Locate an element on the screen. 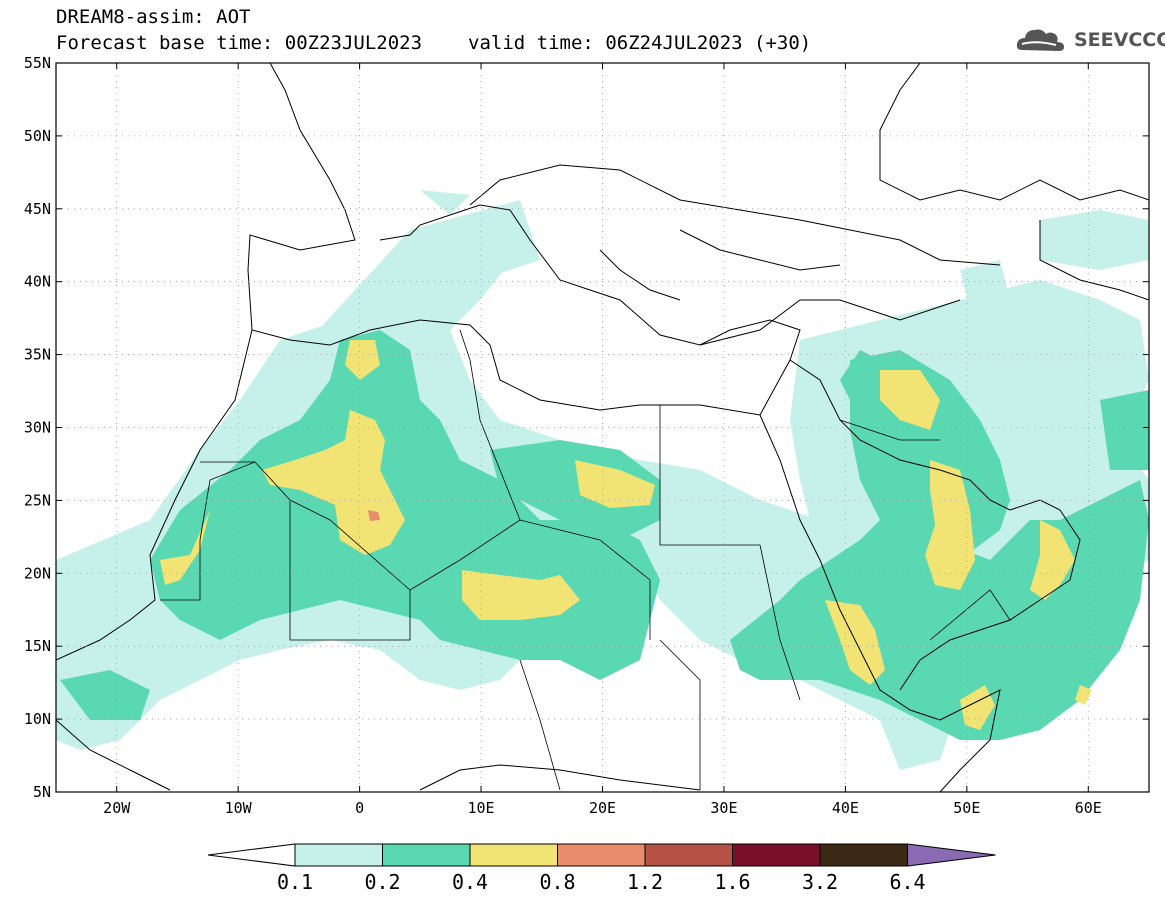  colorbar-label: 0.4 is located at coordinates (470, 881).